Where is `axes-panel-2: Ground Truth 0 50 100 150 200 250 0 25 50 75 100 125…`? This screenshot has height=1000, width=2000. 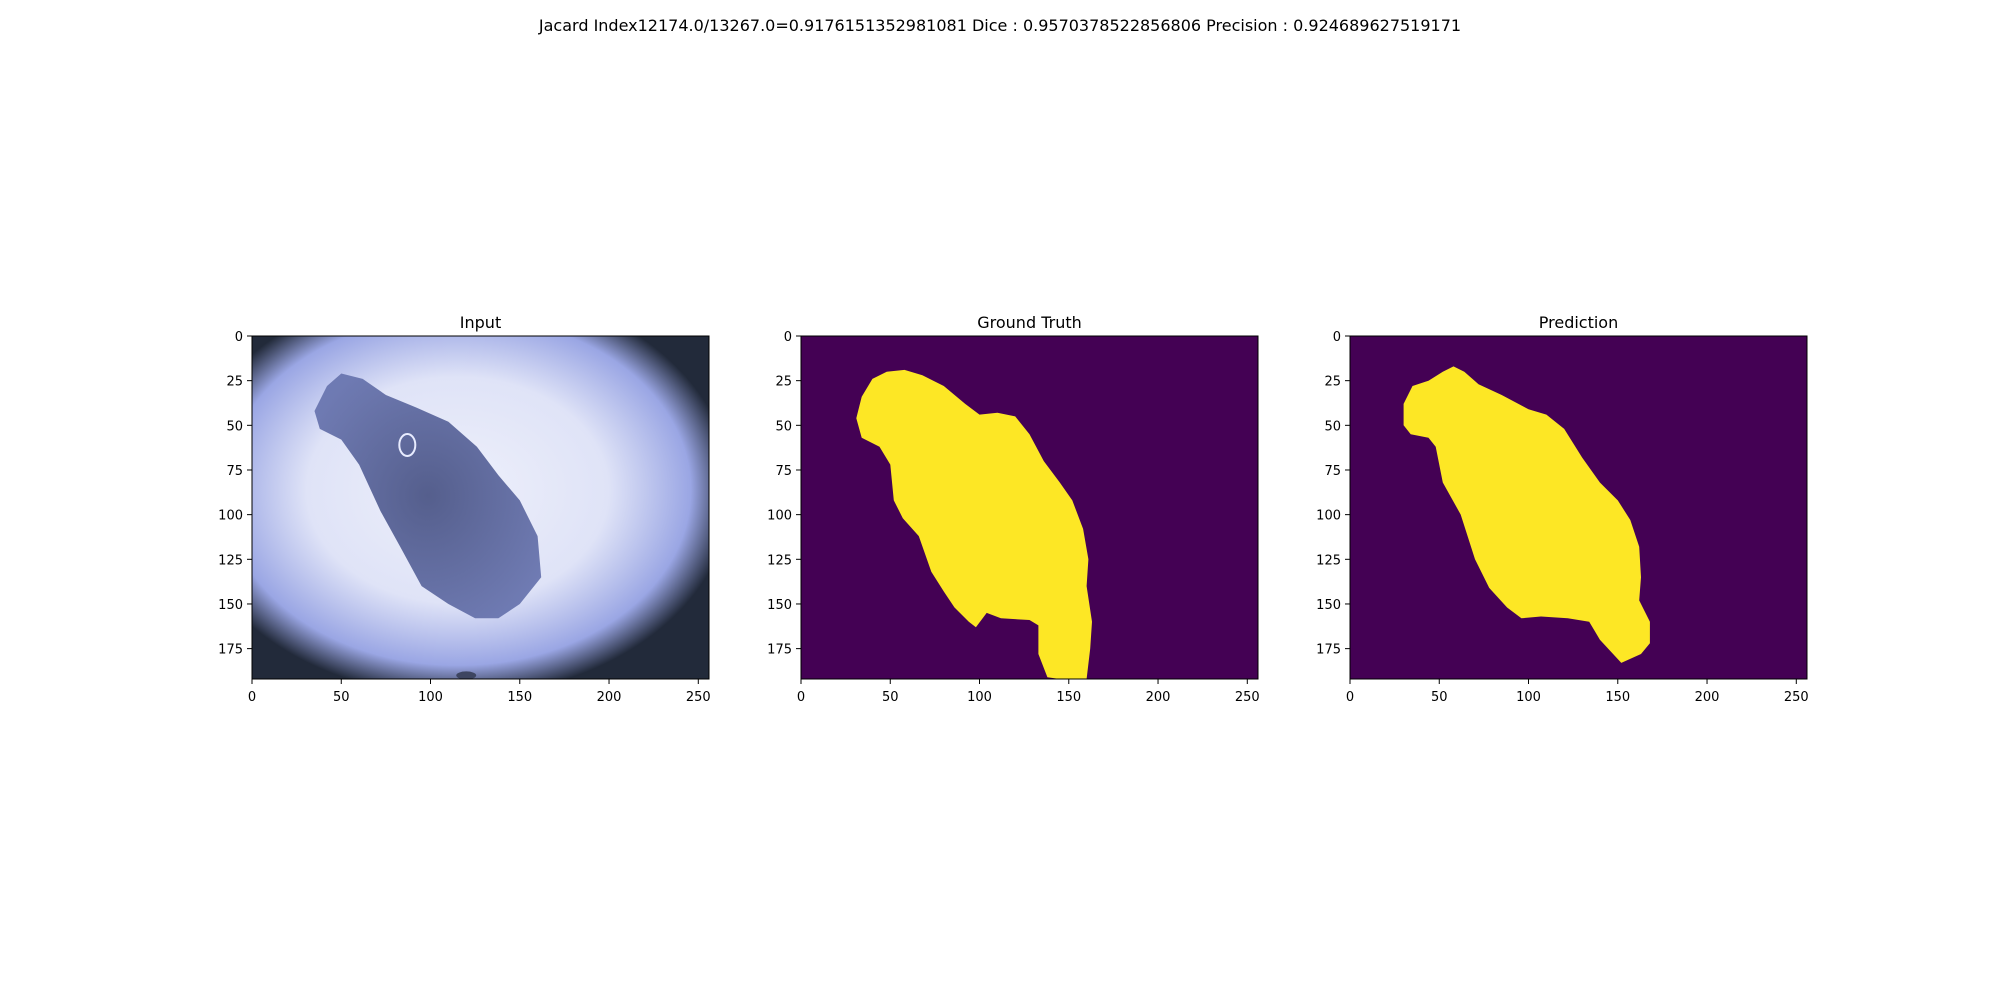
axes-panel-2: Ground Truth 0 50 100 150 200 250 0 25 50 75 100 125… is located at coordinates (1013, 509).